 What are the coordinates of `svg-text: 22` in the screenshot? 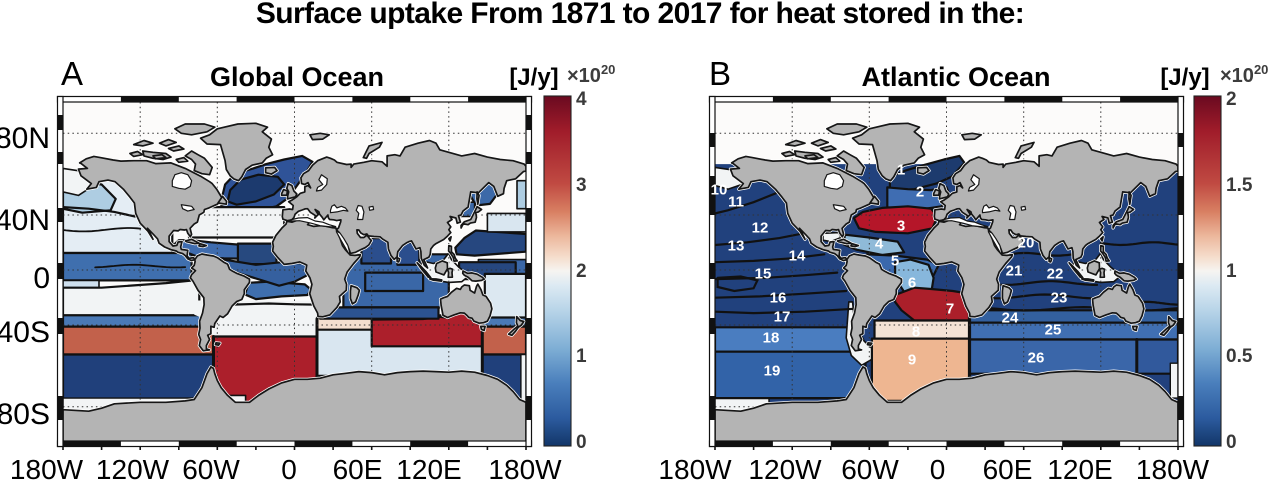 It's located at (1055, 274).